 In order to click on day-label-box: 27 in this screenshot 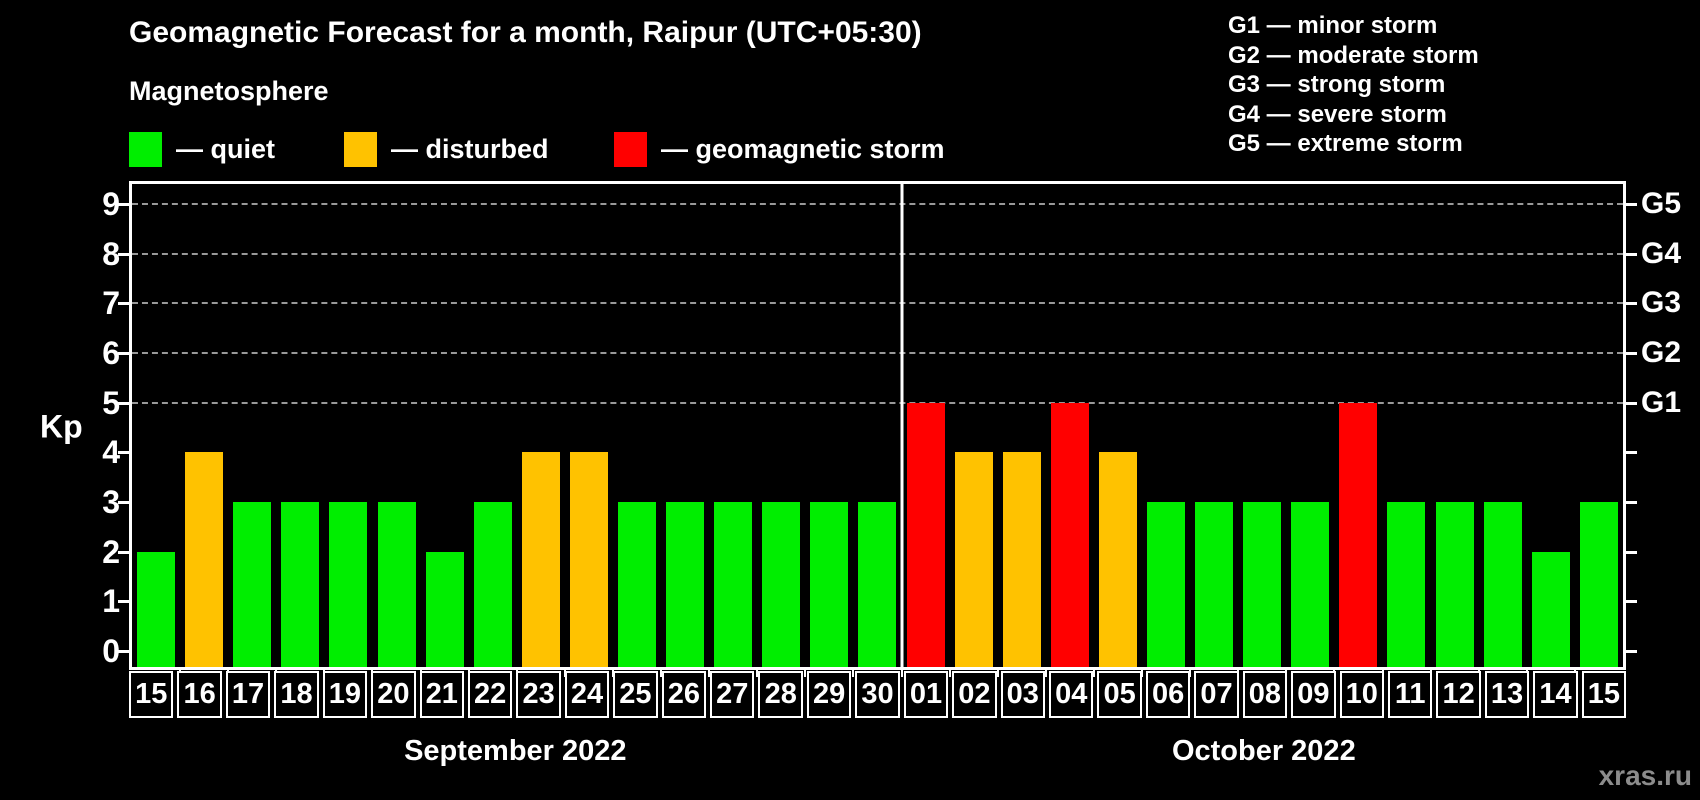, I will do `click(732, 694)`.